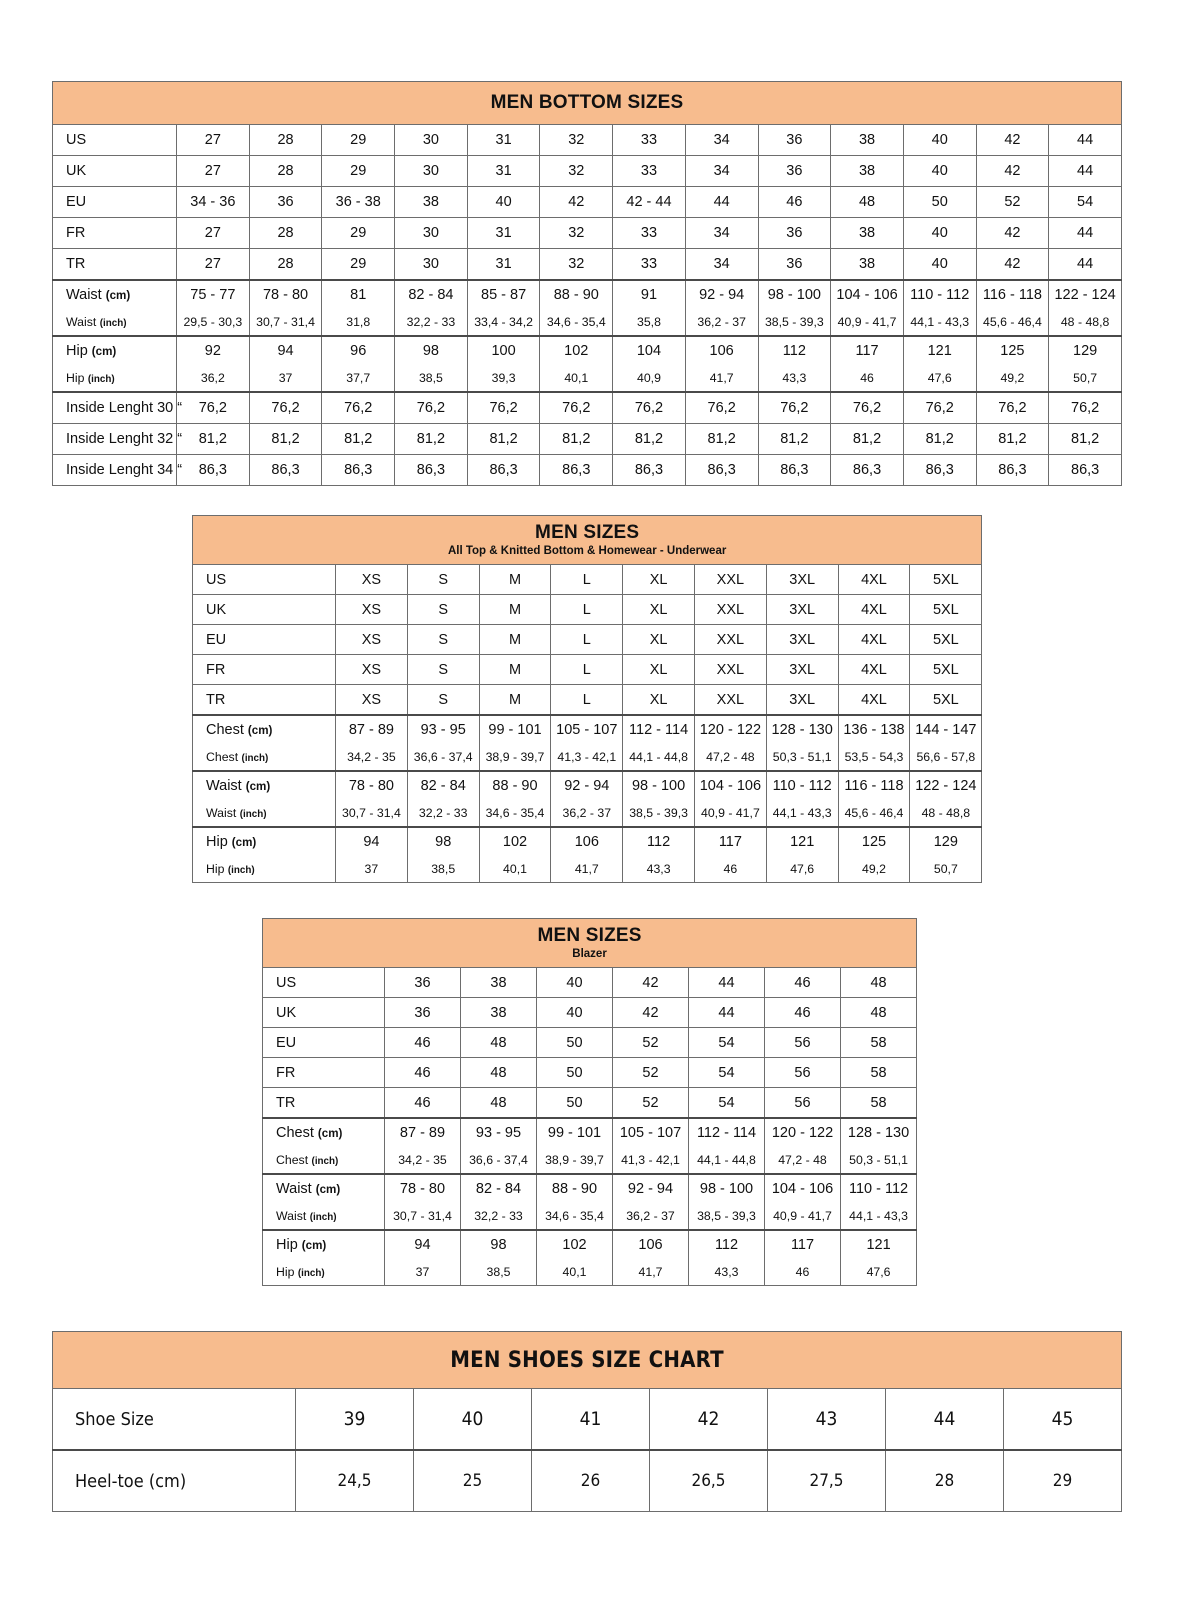  I want to click on table-title-row: MEN BOTTOM SIZES, so click(587, 103).